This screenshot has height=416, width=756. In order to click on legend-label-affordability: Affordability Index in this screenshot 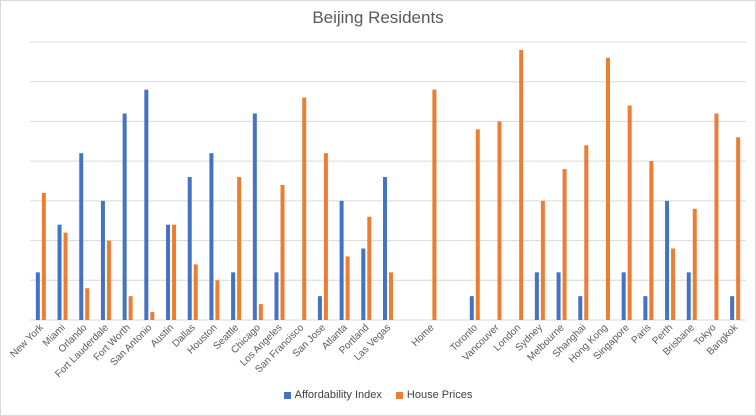, I will do `click(338, 395)`.